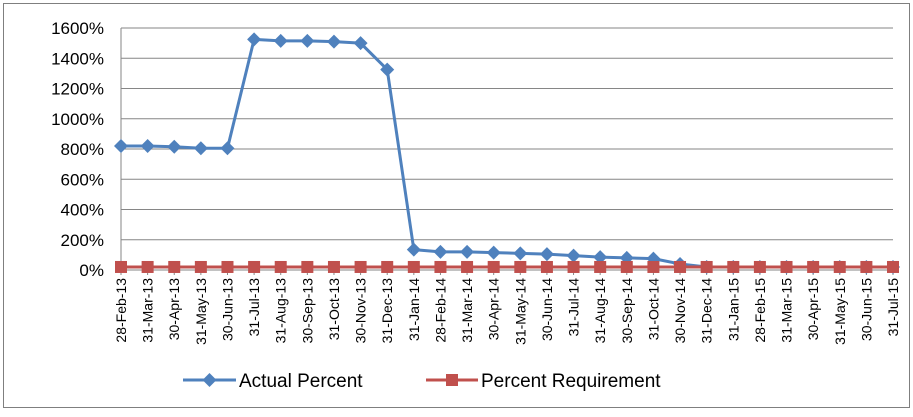 The width and height of the screenshot is (913, 417). What do you see at coordinates (600, 311) in the screenshot?
I see `x-tick-label: 31-Aug-14` at bounding box center [600, 311].